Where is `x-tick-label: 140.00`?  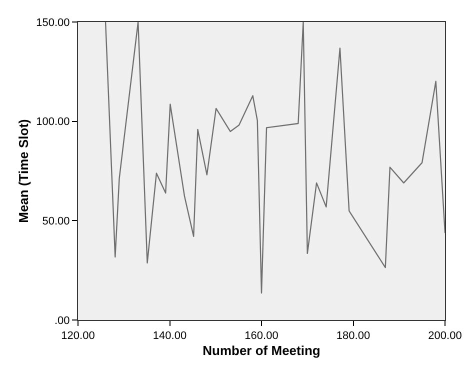 x-tick-label: 140.00 is located at coordinates (169, 336).